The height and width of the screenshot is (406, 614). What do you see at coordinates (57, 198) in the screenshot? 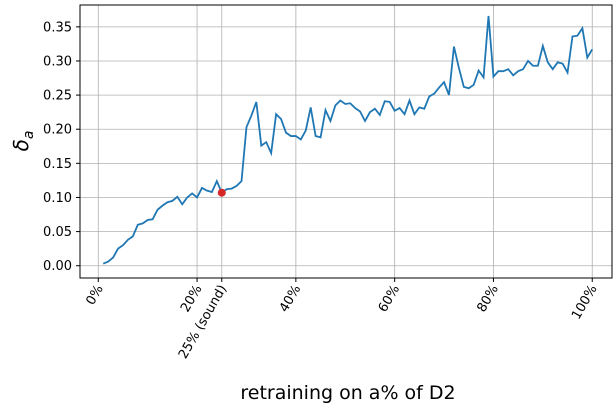
I see `y-tick-label: 0.10` at bounding box center [57, 198].